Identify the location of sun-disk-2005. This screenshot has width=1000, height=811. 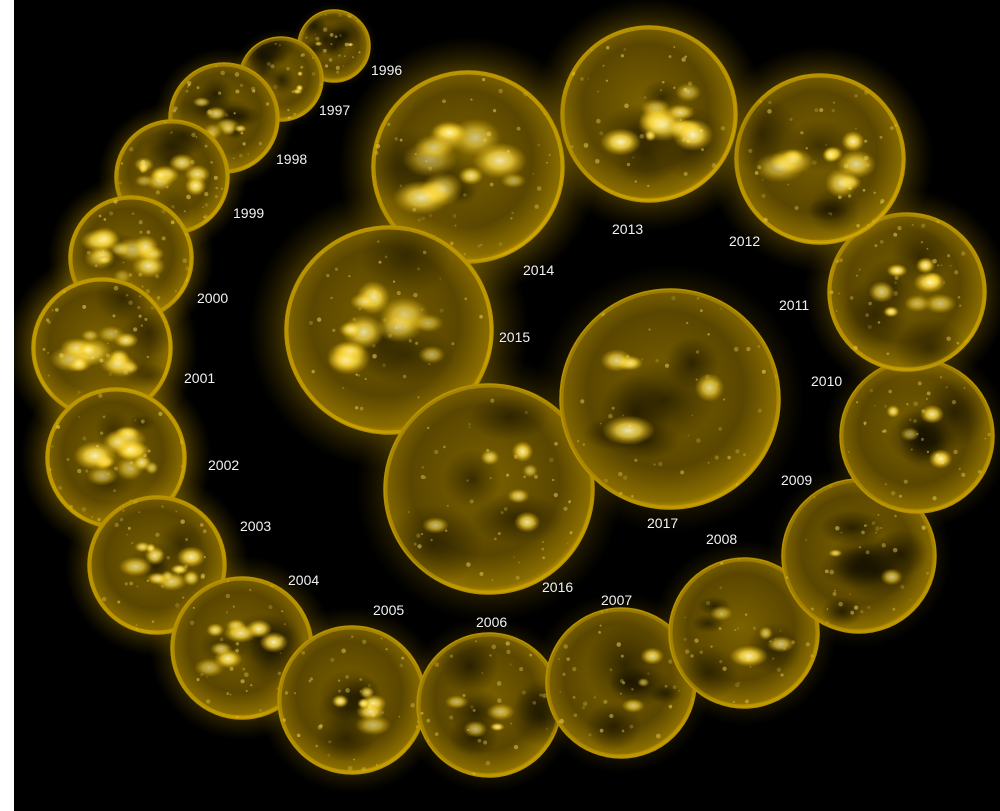
(352, 700).